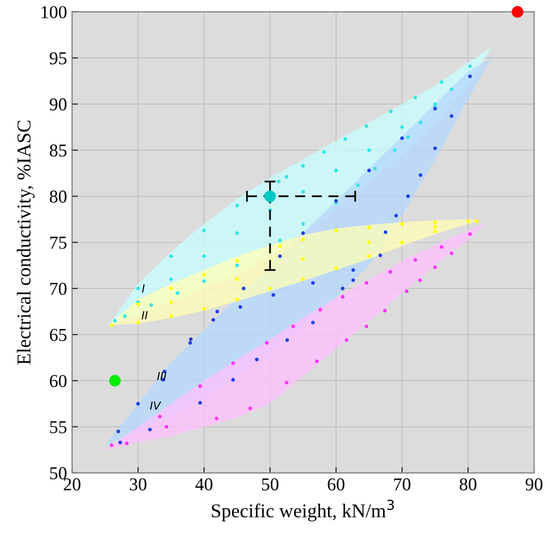 This screenshot has height=538, width=550. Describe the element at coordinates (58, 427) in the screenshot. I see `y-tick-label: 55` at that location.